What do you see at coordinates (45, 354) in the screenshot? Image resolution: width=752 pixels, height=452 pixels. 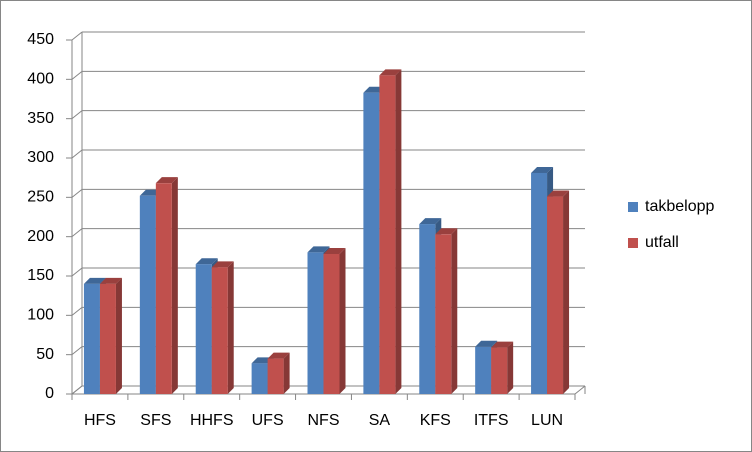 I see `y-tick-label: 50` at bounding box center [45, 354].